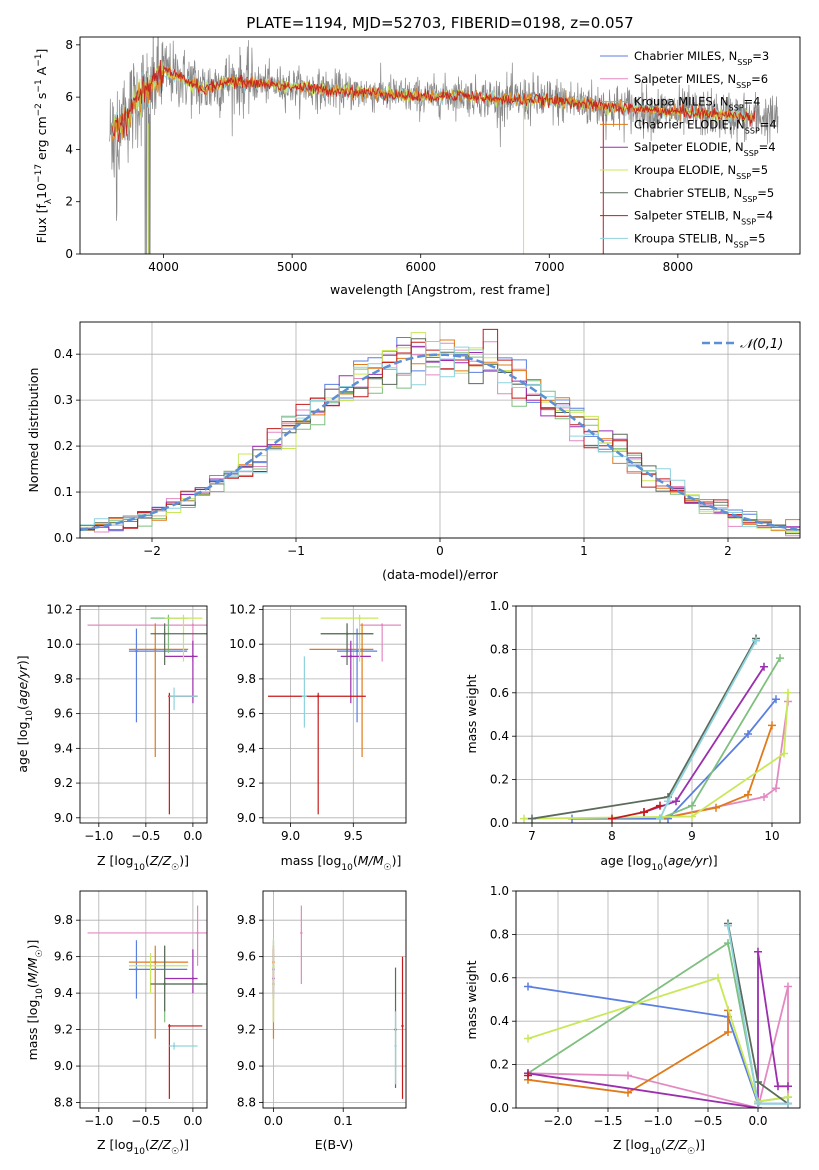  Describe the element at coordinates (704, 195) in the screenshot. I see `legend-entry: Chabrier STELIB, NSSP=5` at that location.